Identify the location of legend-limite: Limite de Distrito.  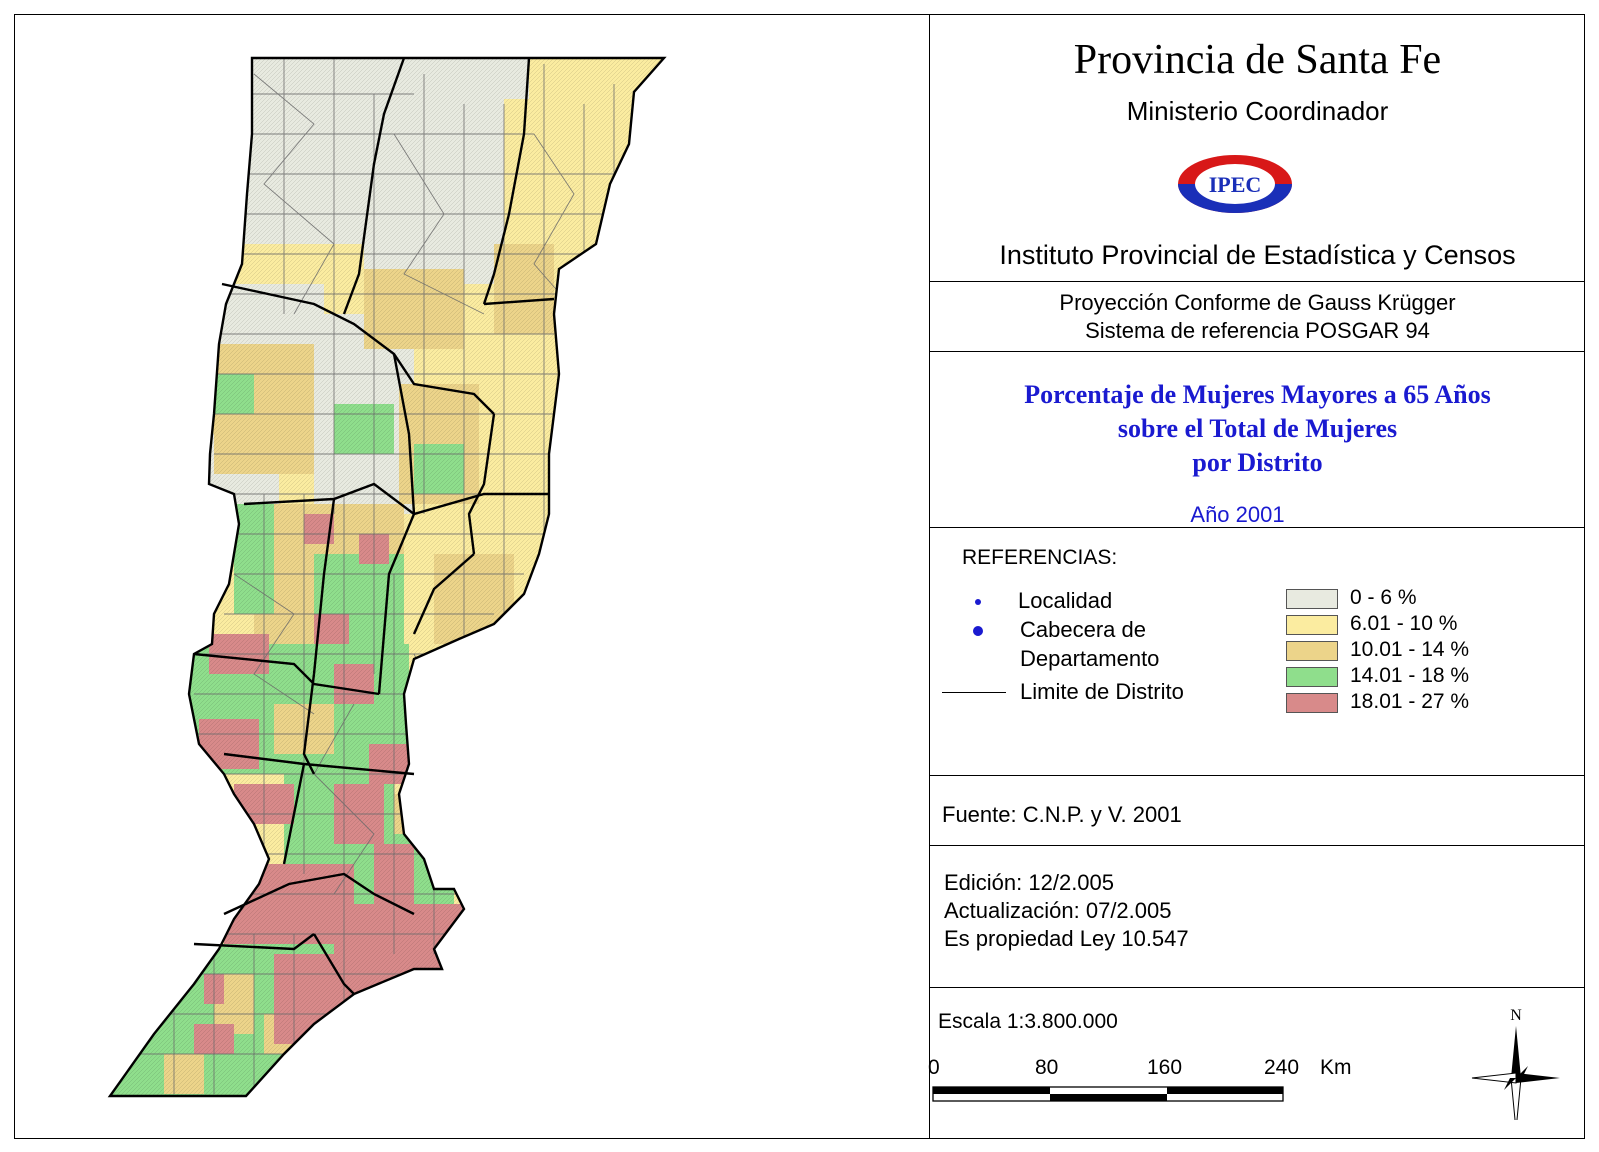
(1102, 691).